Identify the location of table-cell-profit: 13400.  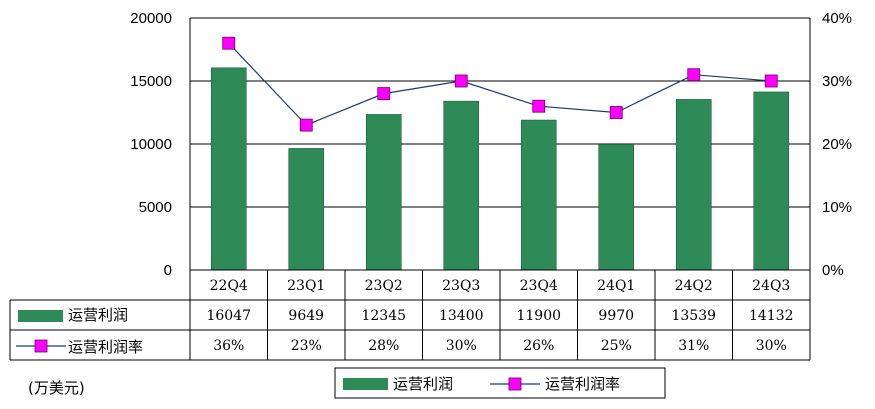
(461, 316).